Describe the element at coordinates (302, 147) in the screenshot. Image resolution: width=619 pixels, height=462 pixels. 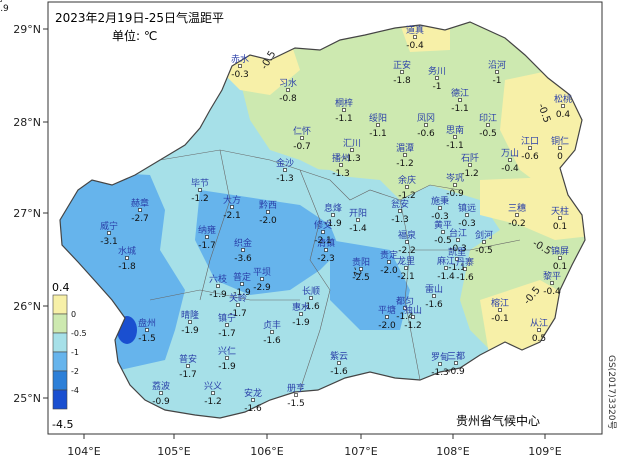
I see `station-value: -0.7` at that location.